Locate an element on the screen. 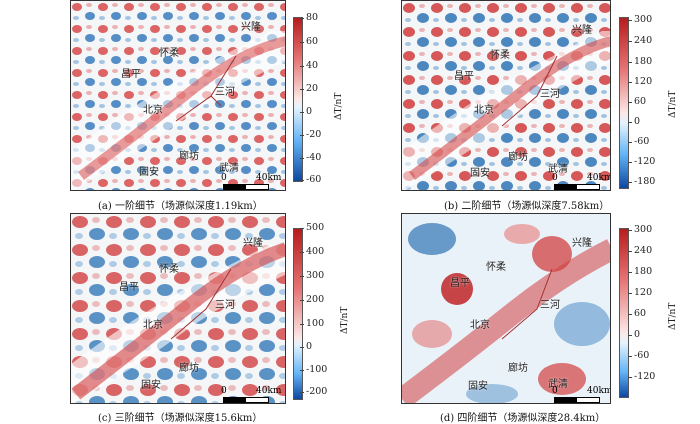  colorbar-d-tick: -120 is located at coordinates (641, 376).